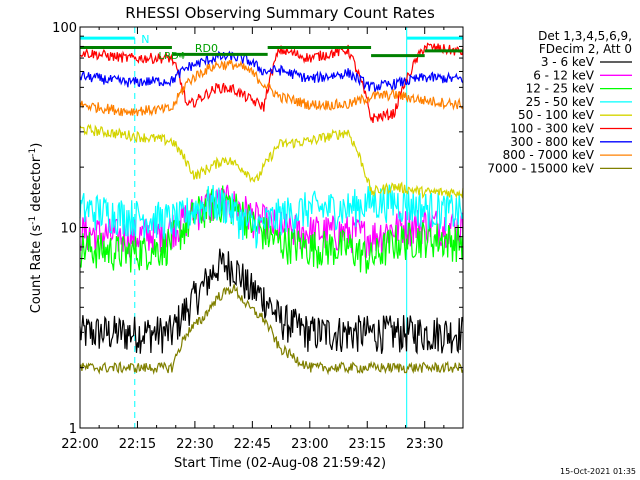 This screenshot has width=640, height=480. What do you see at coordinates (424, 444) in the screenshot?
I see `x-tick-label-6: 23:30` at bounding box center [424, 444].